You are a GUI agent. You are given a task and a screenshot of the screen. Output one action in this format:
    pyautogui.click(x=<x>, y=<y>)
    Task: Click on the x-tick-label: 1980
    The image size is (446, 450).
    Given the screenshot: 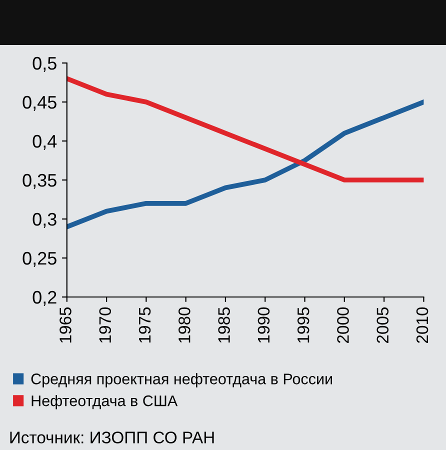 What is the action you would take?
    pyautogui.click(x=184, y=325)
    